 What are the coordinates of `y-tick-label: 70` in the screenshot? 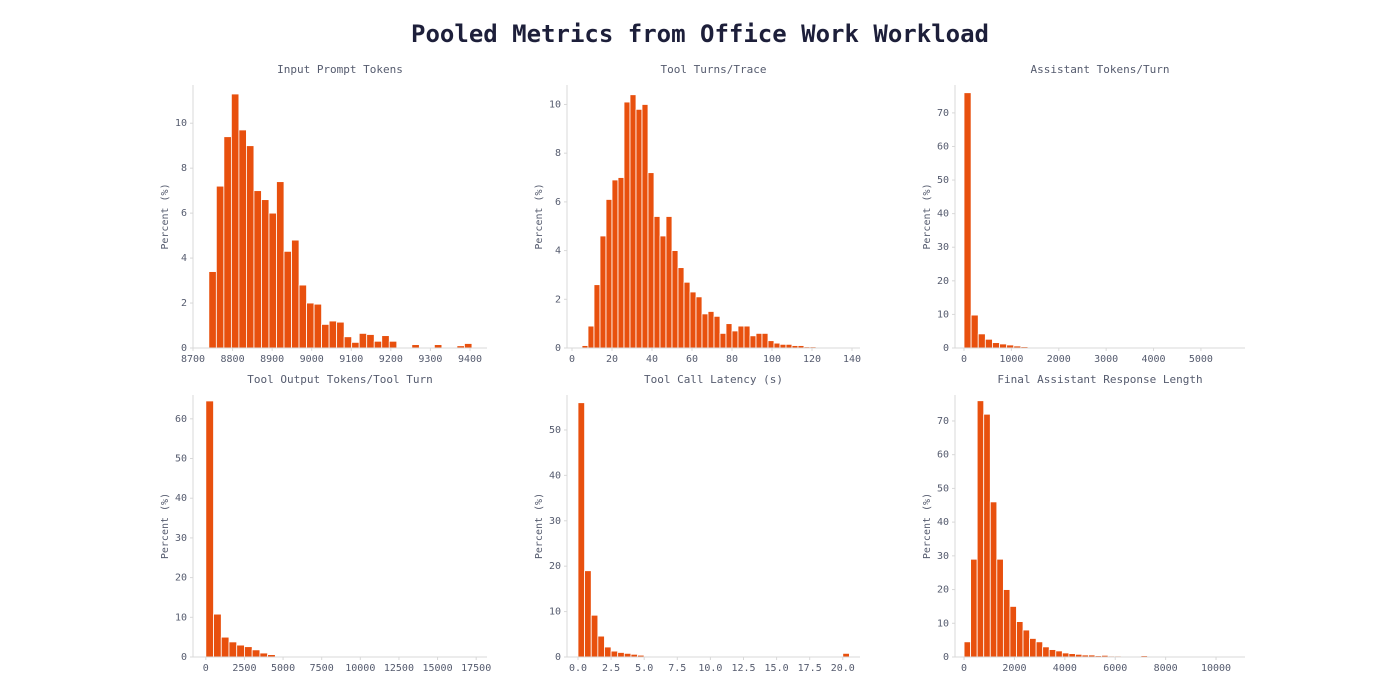 It's located at (943, 113).